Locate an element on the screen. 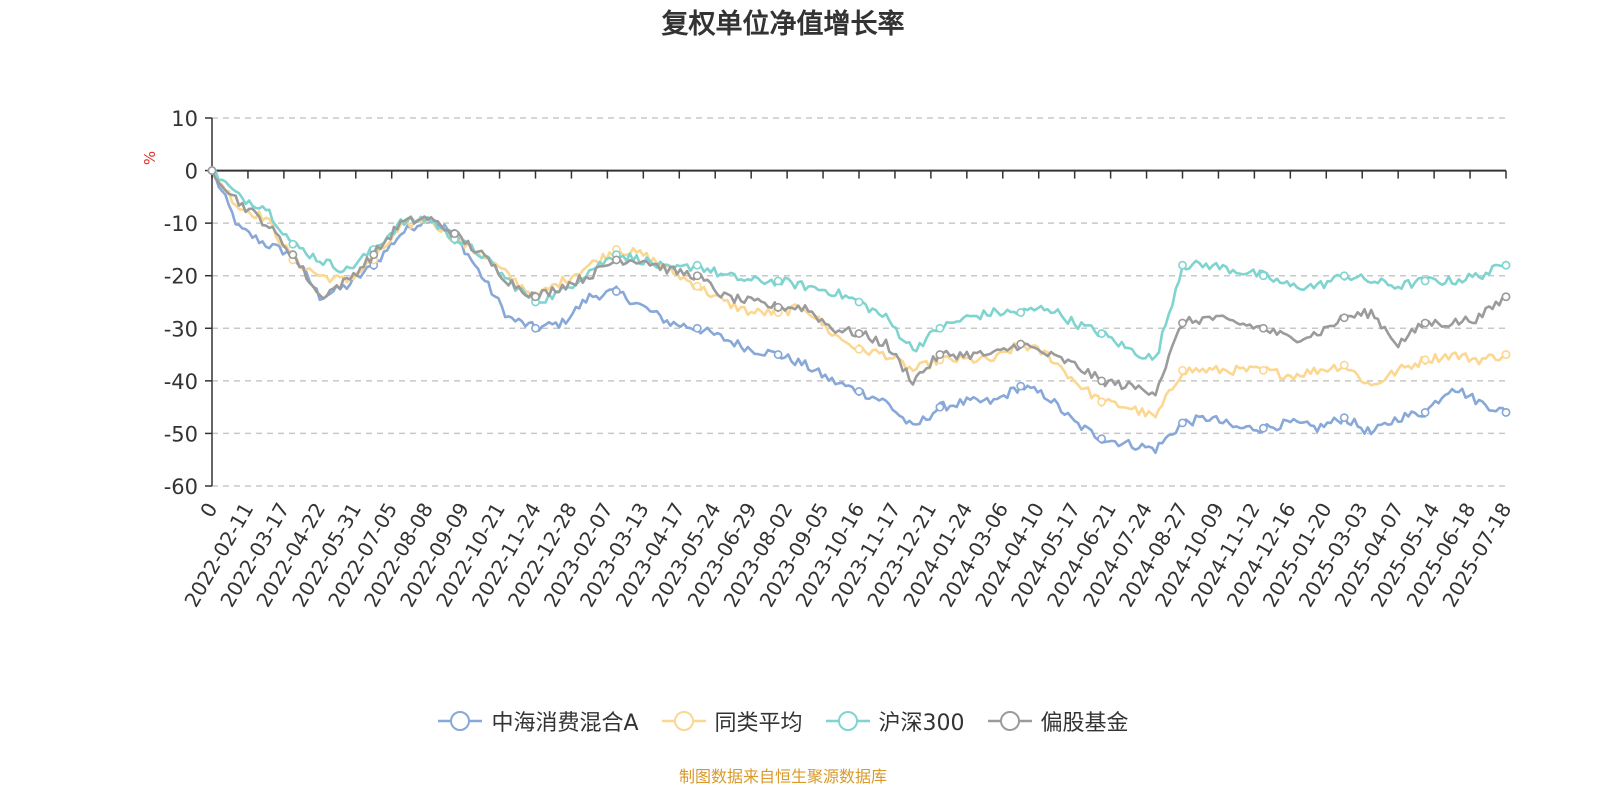 Image resolution: width=1600 pixels, height=800 pixels. legend-item: 沪深300 is located at coordinates (895, 721).